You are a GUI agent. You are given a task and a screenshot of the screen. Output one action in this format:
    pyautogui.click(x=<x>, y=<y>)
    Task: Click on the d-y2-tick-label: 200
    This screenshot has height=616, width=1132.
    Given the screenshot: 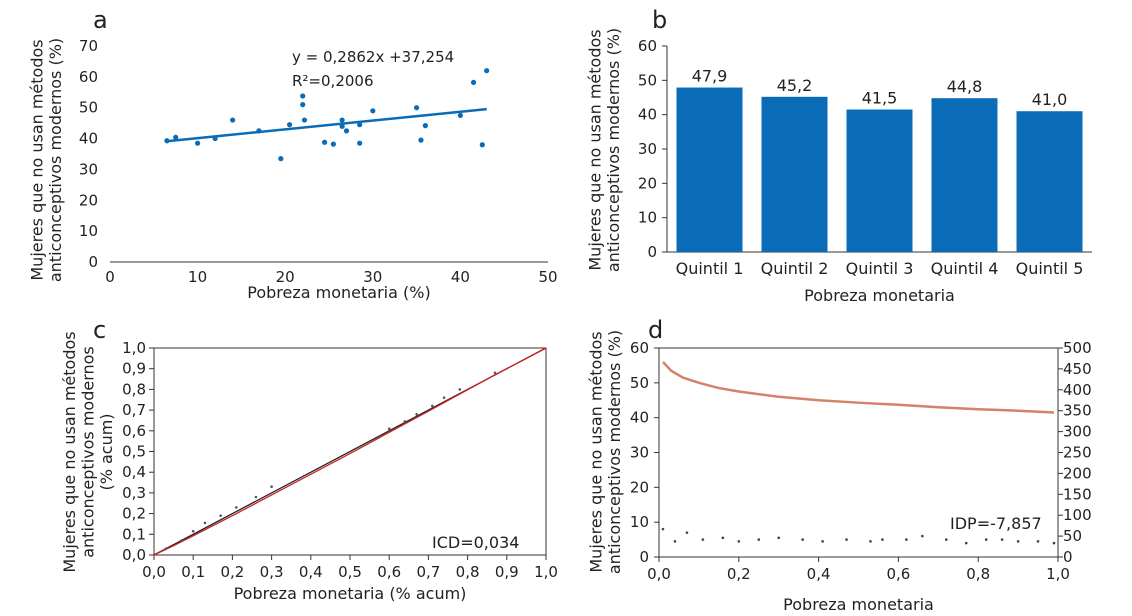 What is the action you would take?
    pyautogui.click(x=1077, y=473)
    